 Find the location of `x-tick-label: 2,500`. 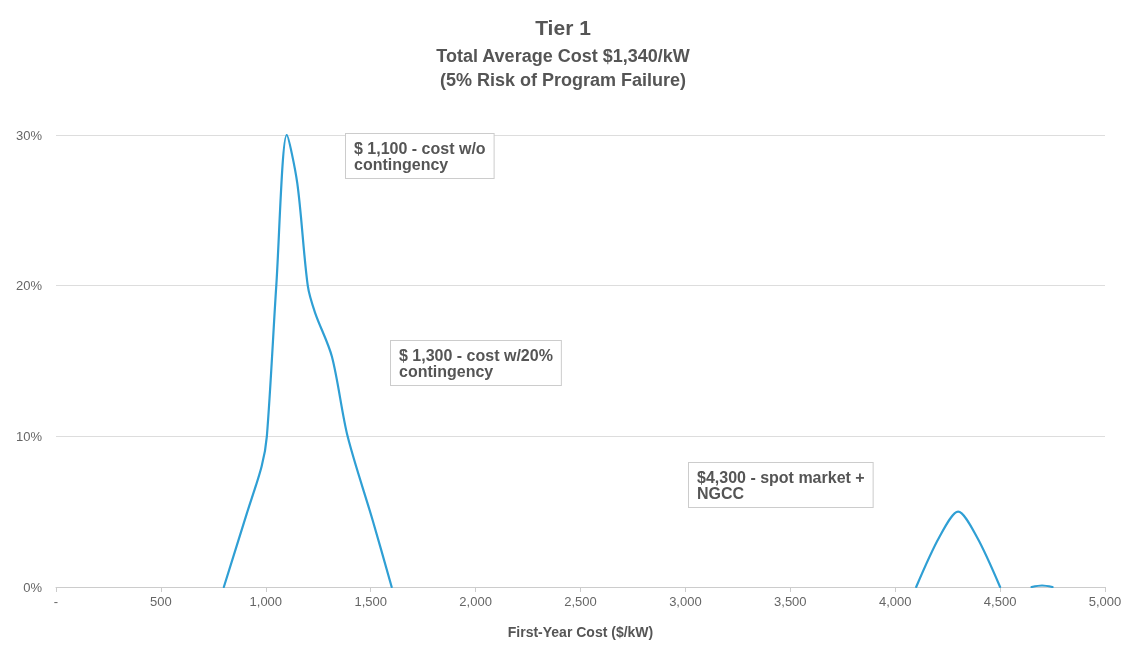

x-tick-label: 2,500 is located at coordinates (580, 601).